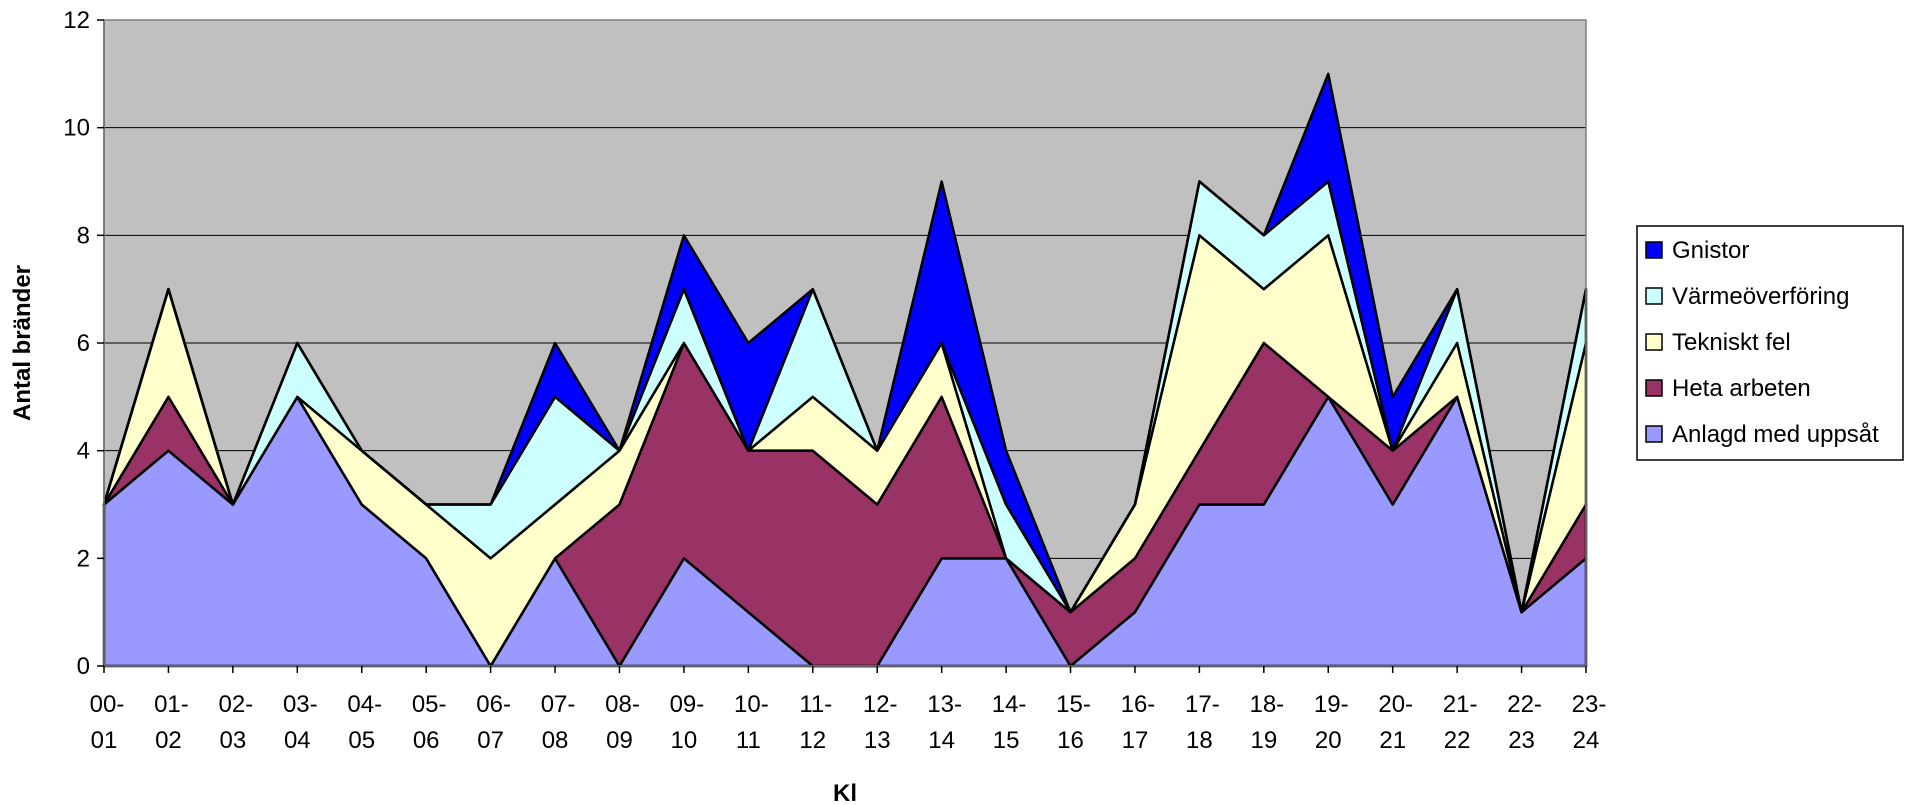 The width and height of the screenshot is (1905, 805). Describe the element at coordinates (1199, 740) in the screenshot. I see `x-tick-label-line2: 18` at that location.